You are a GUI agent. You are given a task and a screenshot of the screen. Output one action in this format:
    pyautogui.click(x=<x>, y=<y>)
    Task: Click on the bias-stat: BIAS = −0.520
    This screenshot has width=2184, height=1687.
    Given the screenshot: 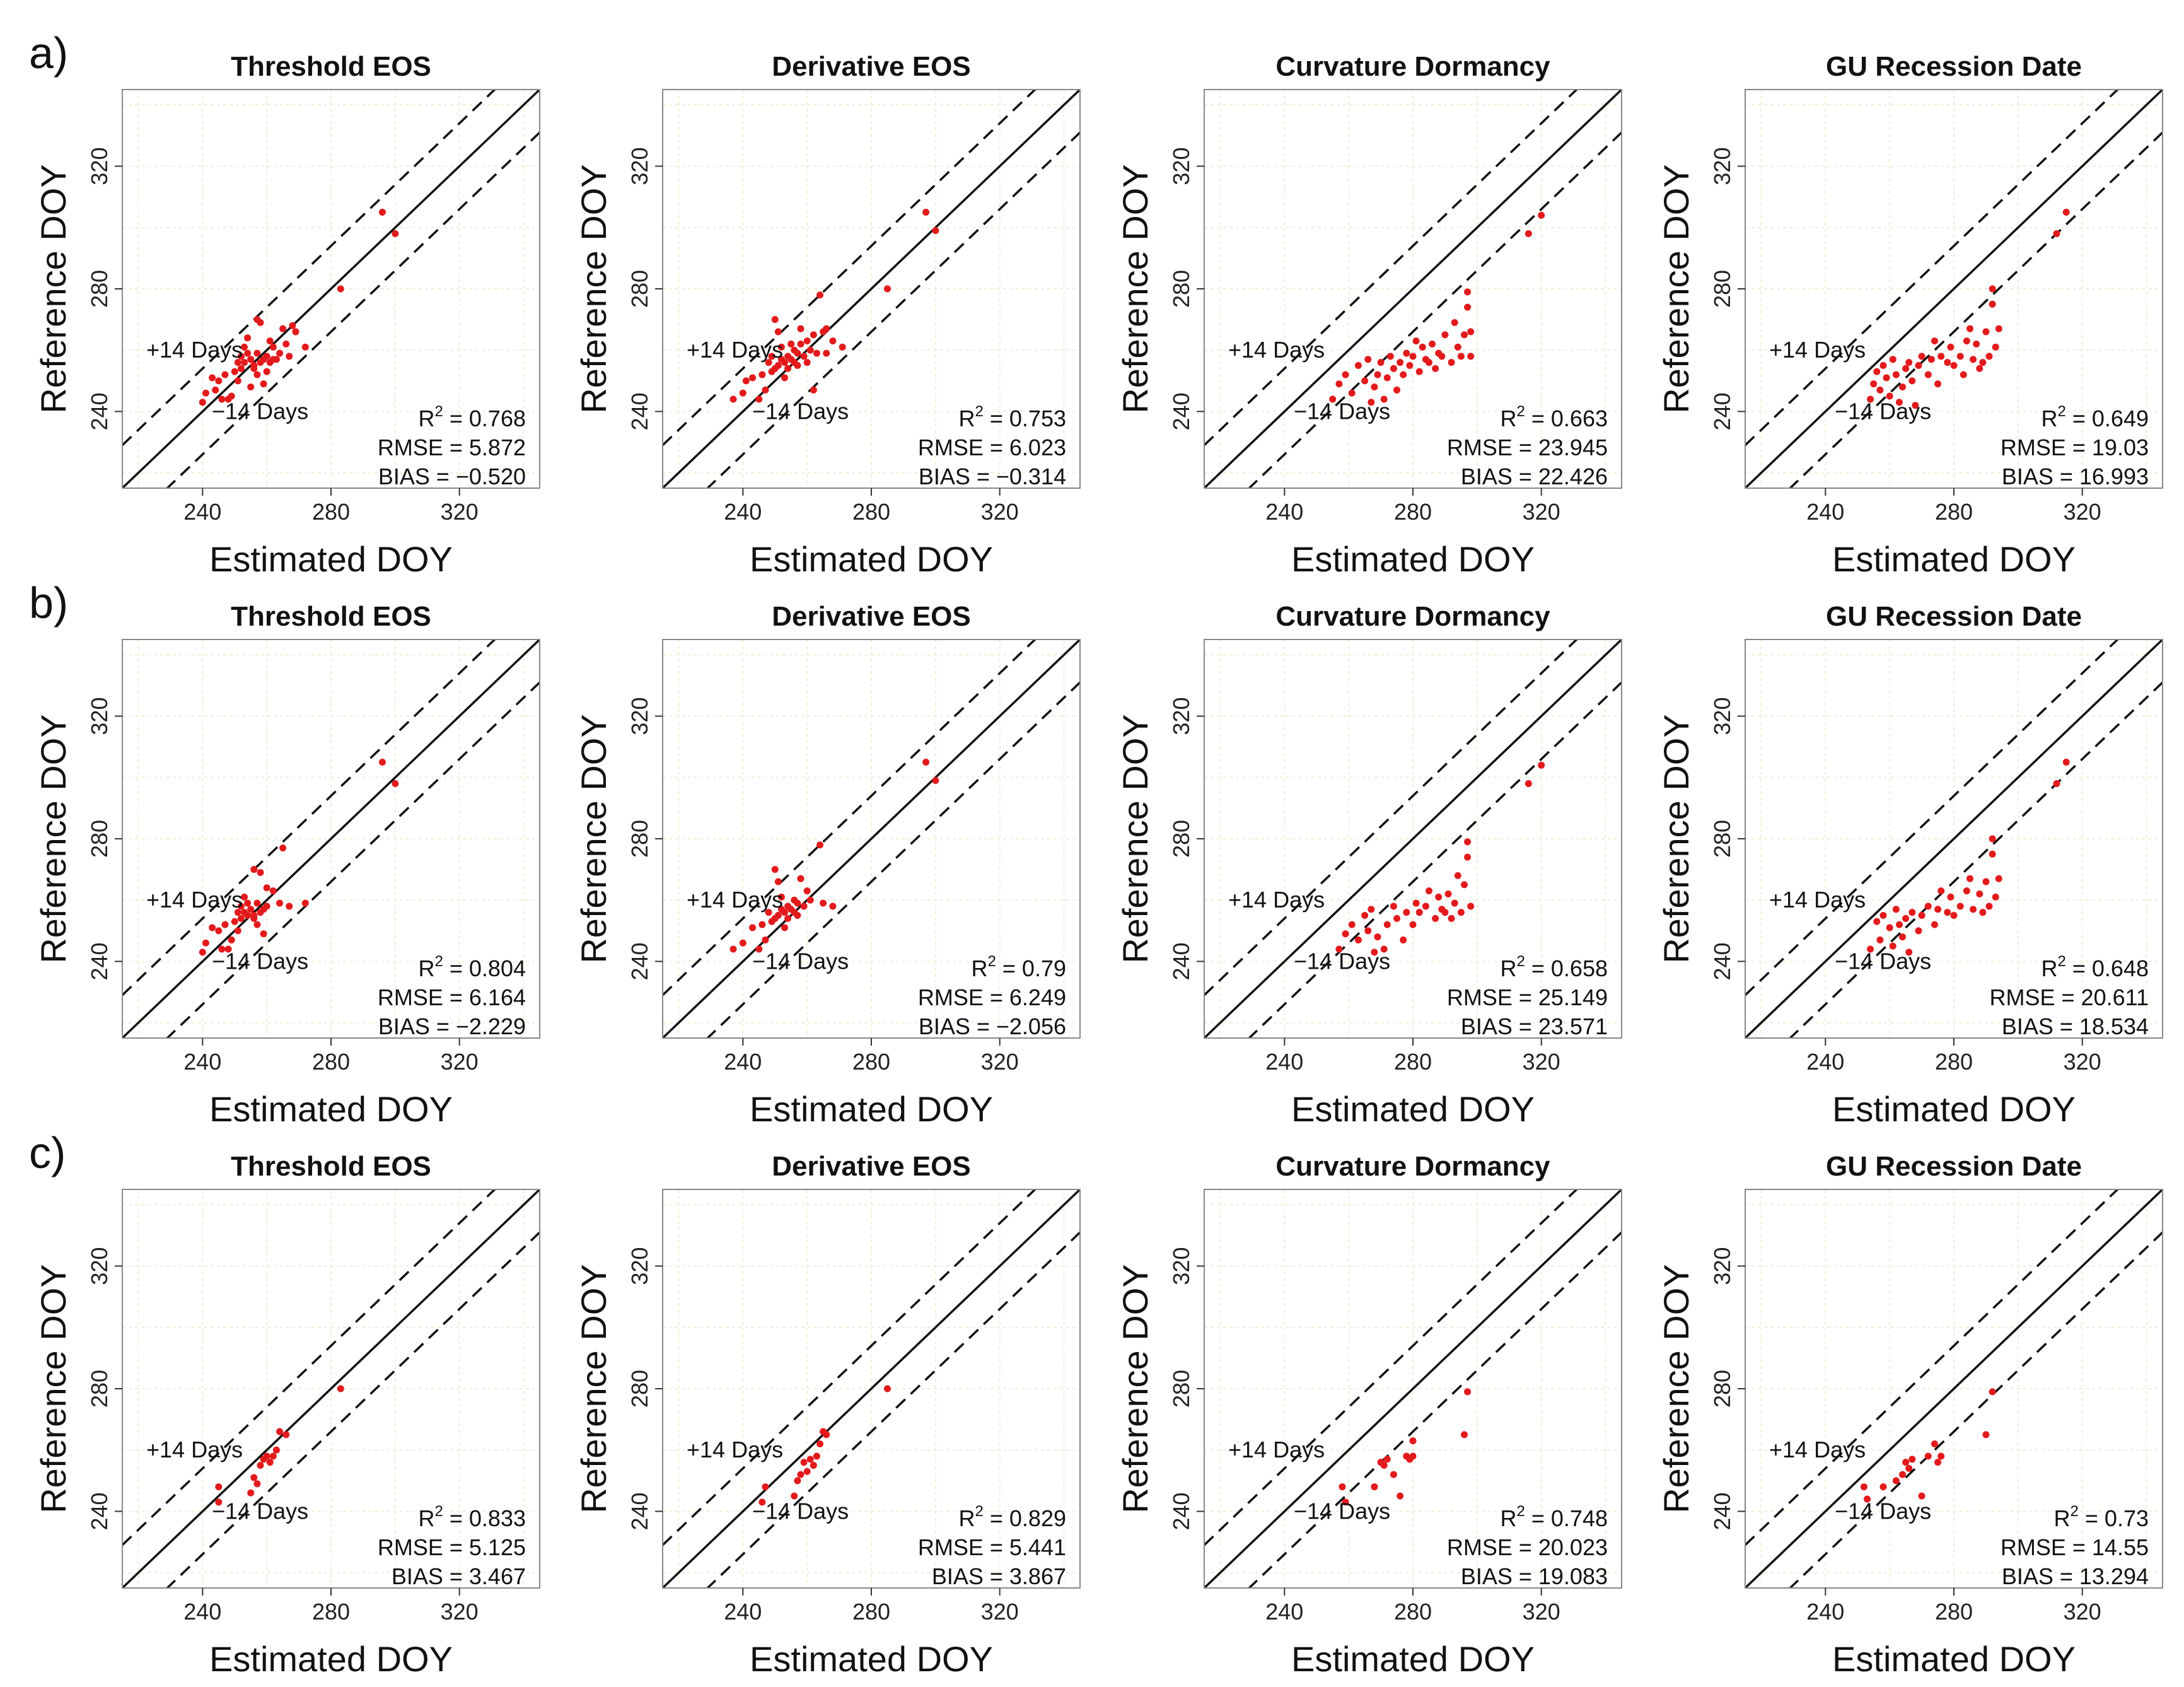 What is the action you would take?
    pyautogui.click(x=452, y=476)
    